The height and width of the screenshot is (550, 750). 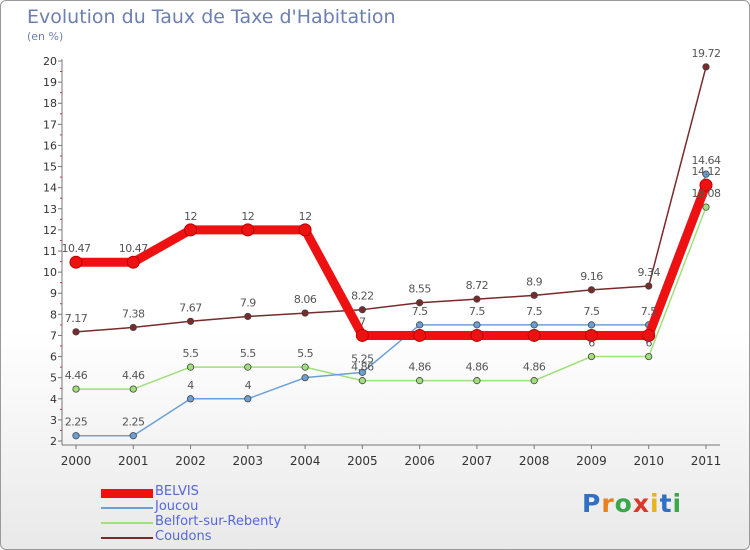 What do you see at coordinates (477, 461) in the screenshot?
I see `x-tick-label: 2007` at bounding box center [477, 461].